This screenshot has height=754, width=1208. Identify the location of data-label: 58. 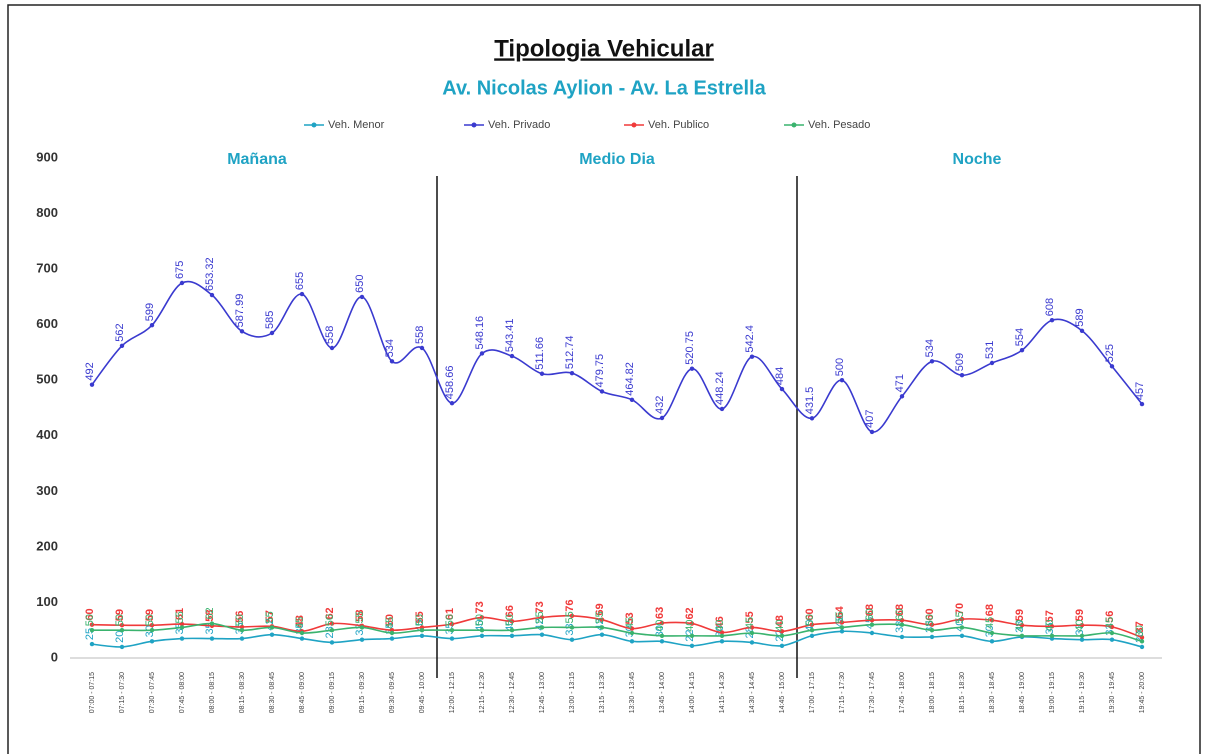
(360, 616).